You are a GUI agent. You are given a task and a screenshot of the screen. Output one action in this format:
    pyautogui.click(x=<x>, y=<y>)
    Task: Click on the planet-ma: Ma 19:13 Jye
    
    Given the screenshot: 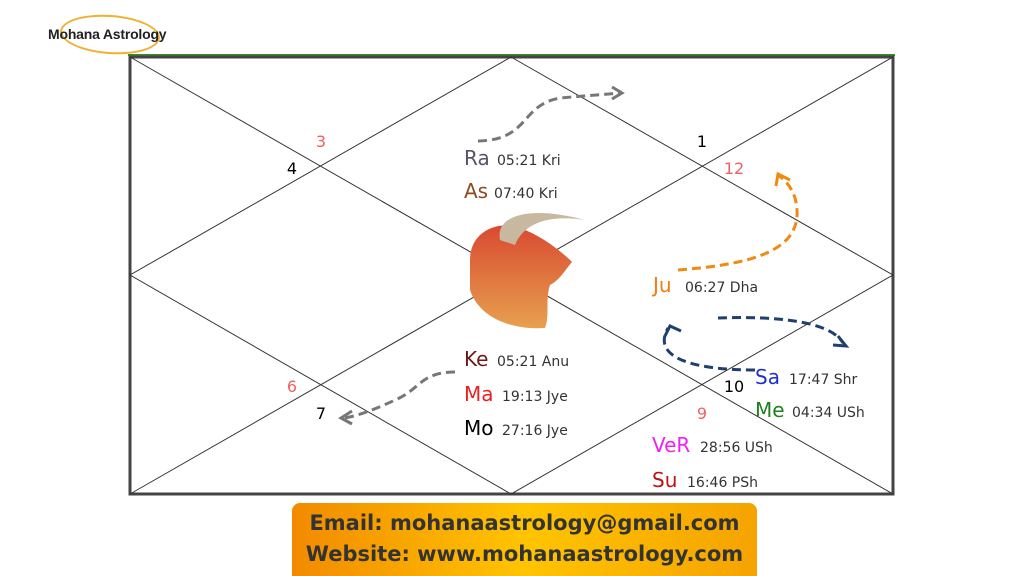 What is the action you would take?
    pyautogui.click(x=516, y=394)
    